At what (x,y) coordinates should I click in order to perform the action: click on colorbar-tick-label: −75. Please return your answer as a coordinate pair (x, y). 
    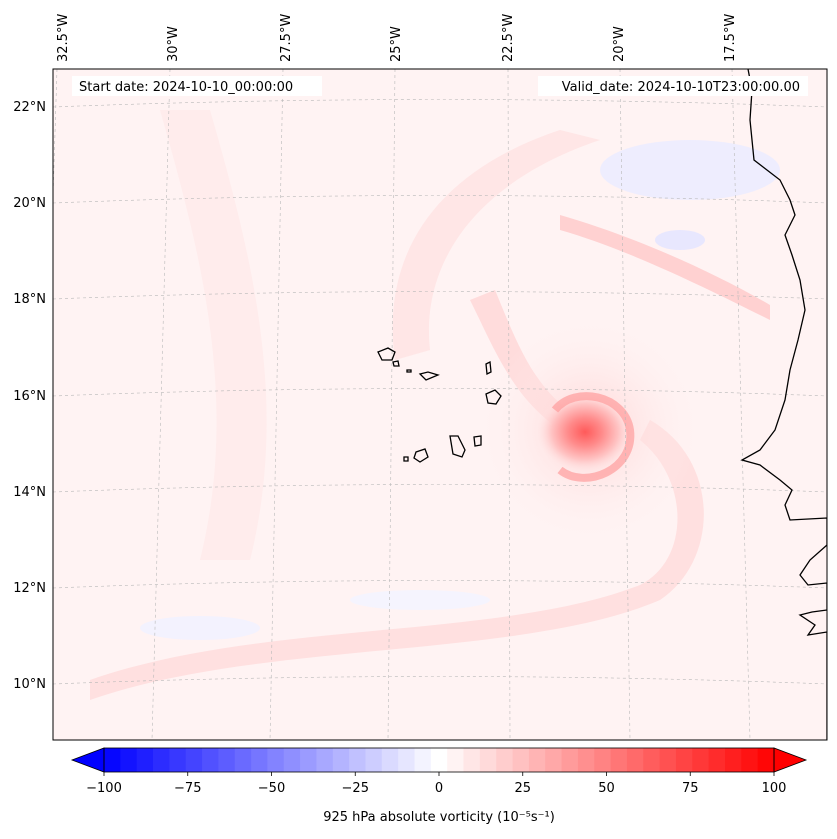
    Looking at the image, I should click on (187, 788).